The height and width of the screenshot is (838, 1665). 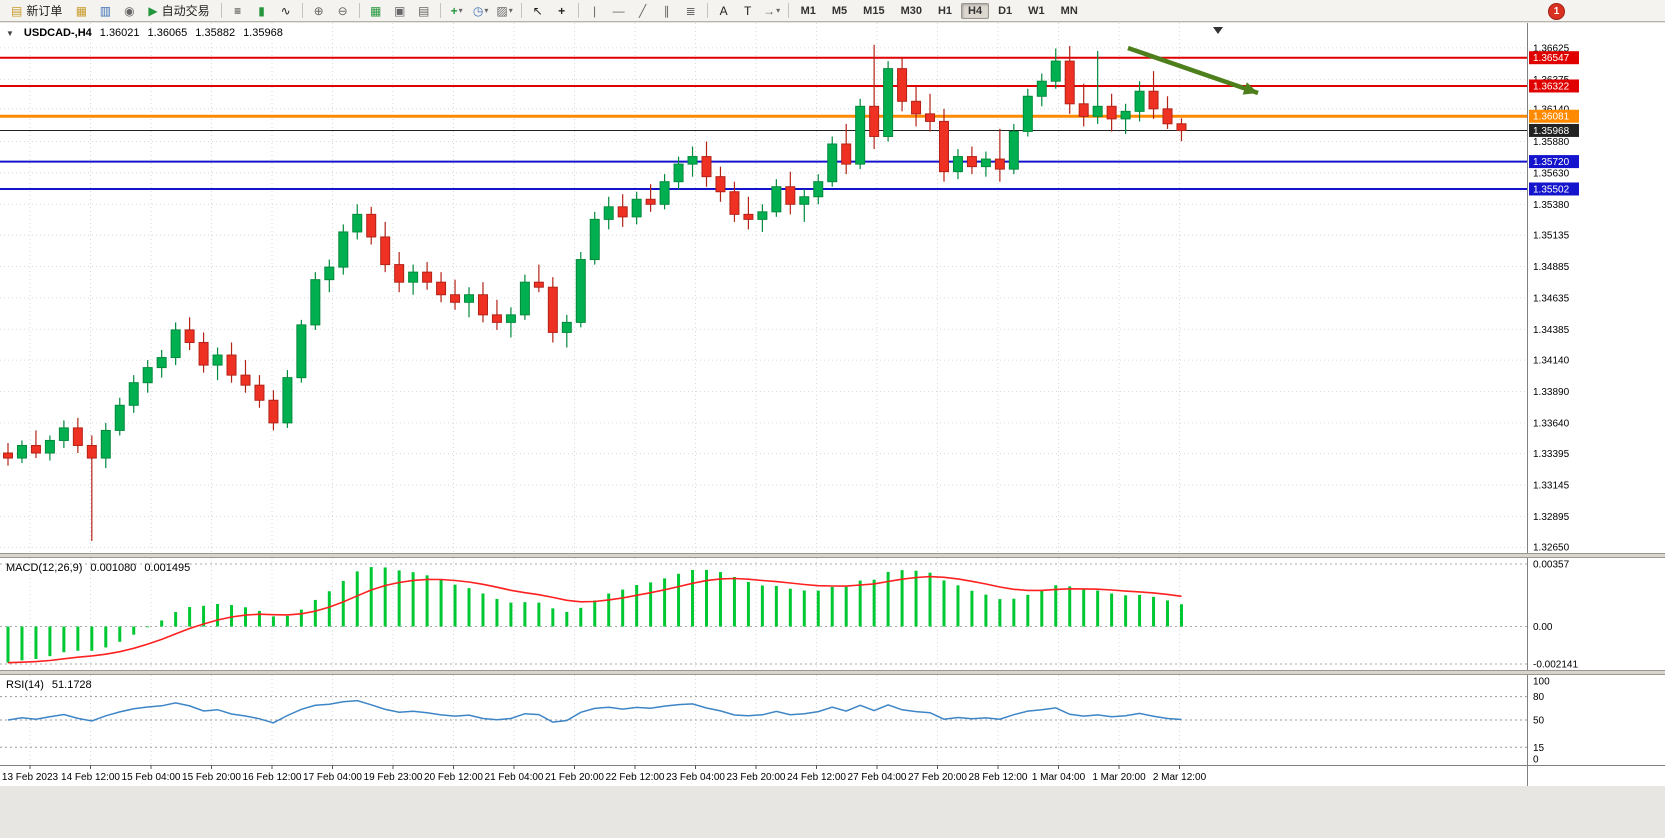 I want to click on new-order-icon: ▤, so click(x=17, y=10).